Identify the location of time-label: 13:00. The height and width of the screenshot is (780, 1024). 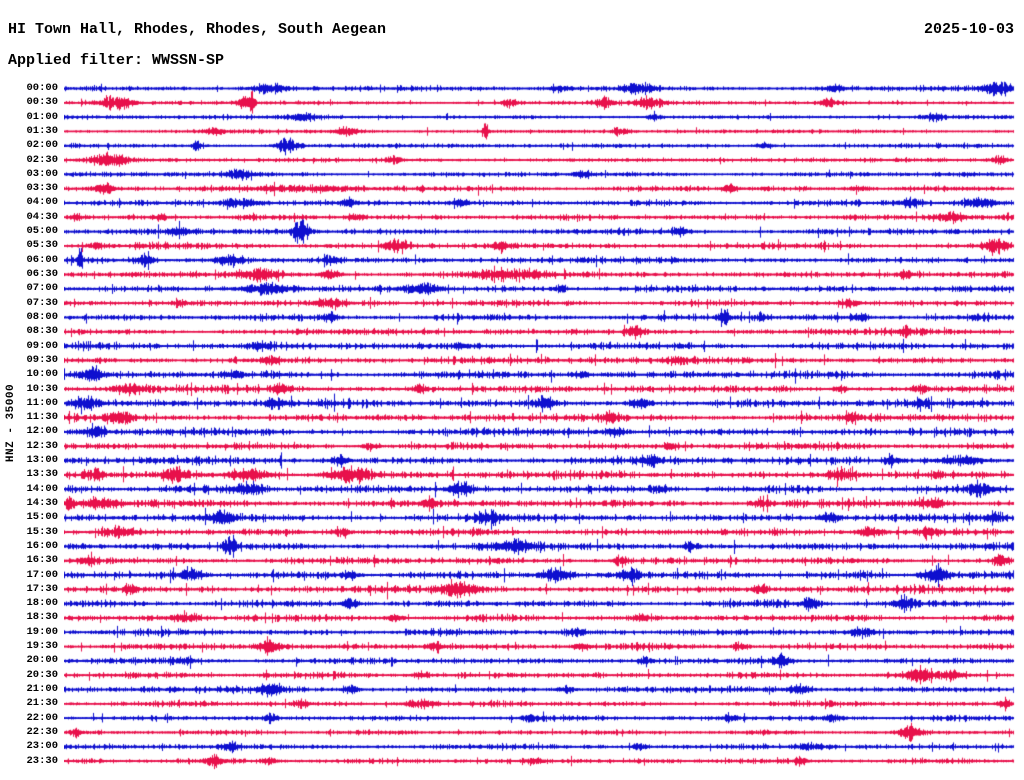
(42, 460).